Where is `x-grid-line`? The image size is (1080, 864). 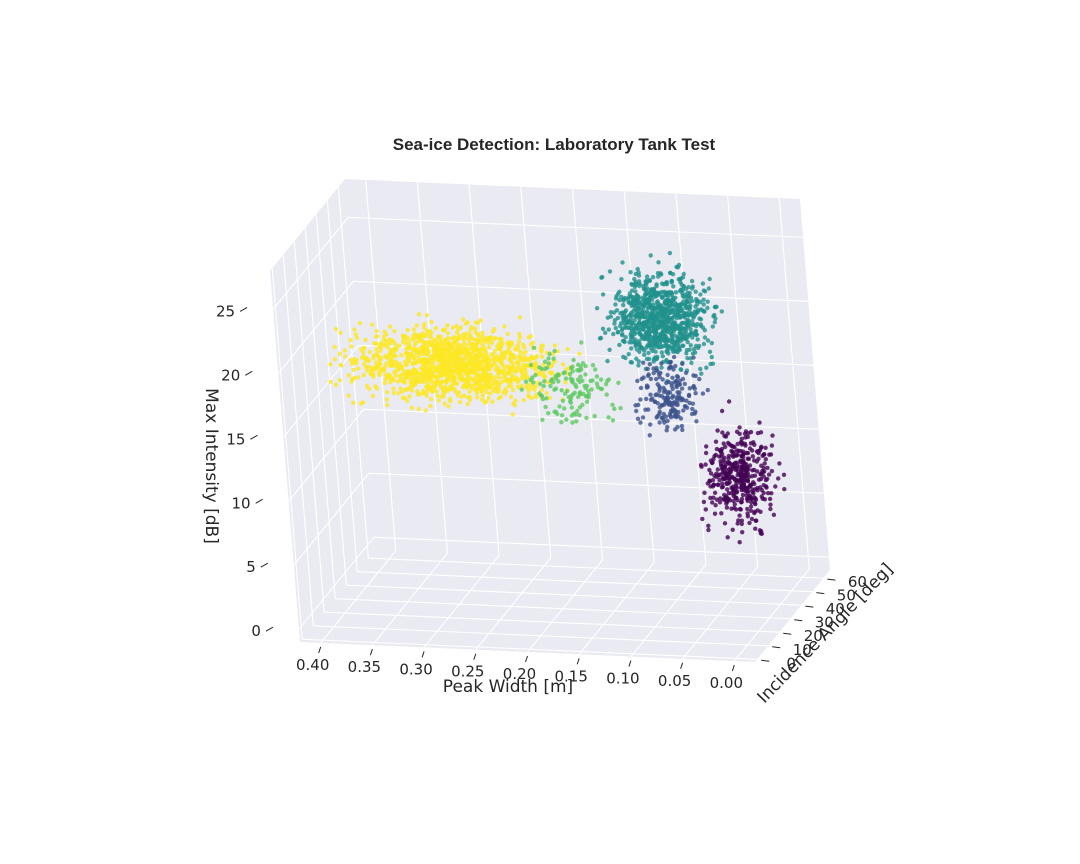 x-grid-line is located at coordinates (691, 379).